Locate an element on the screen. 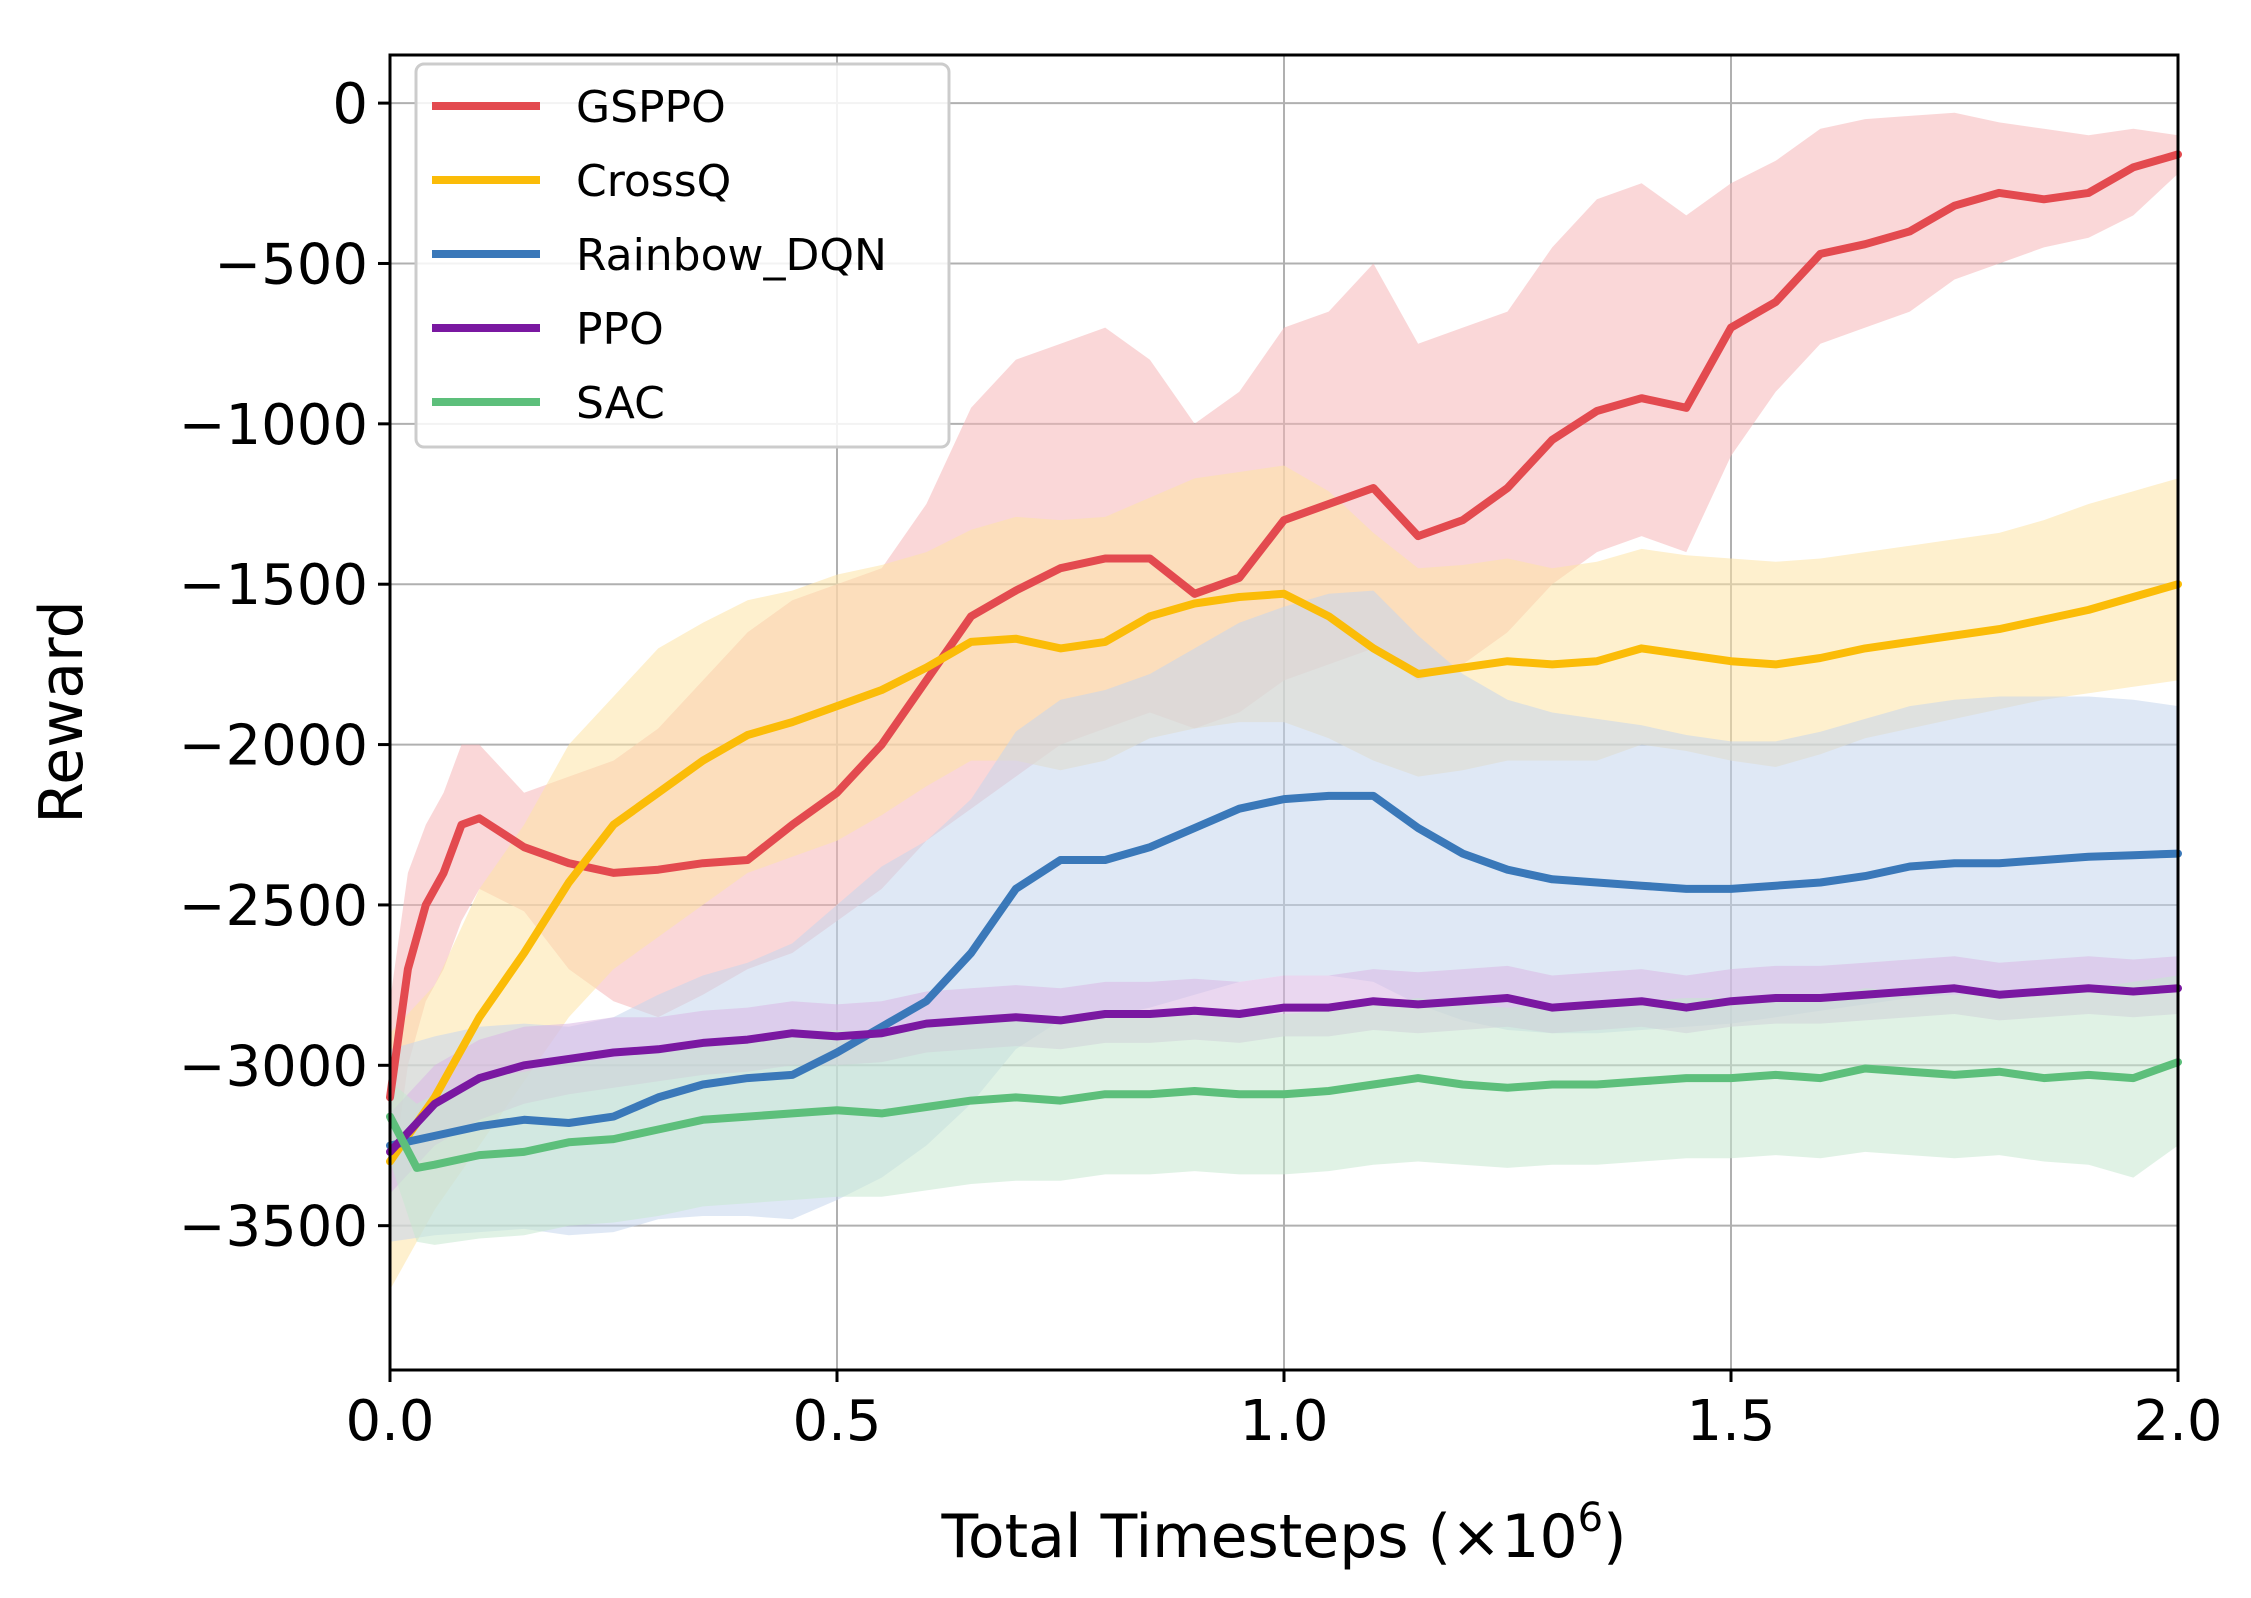  legend-box is located at coordinates (682, 255).